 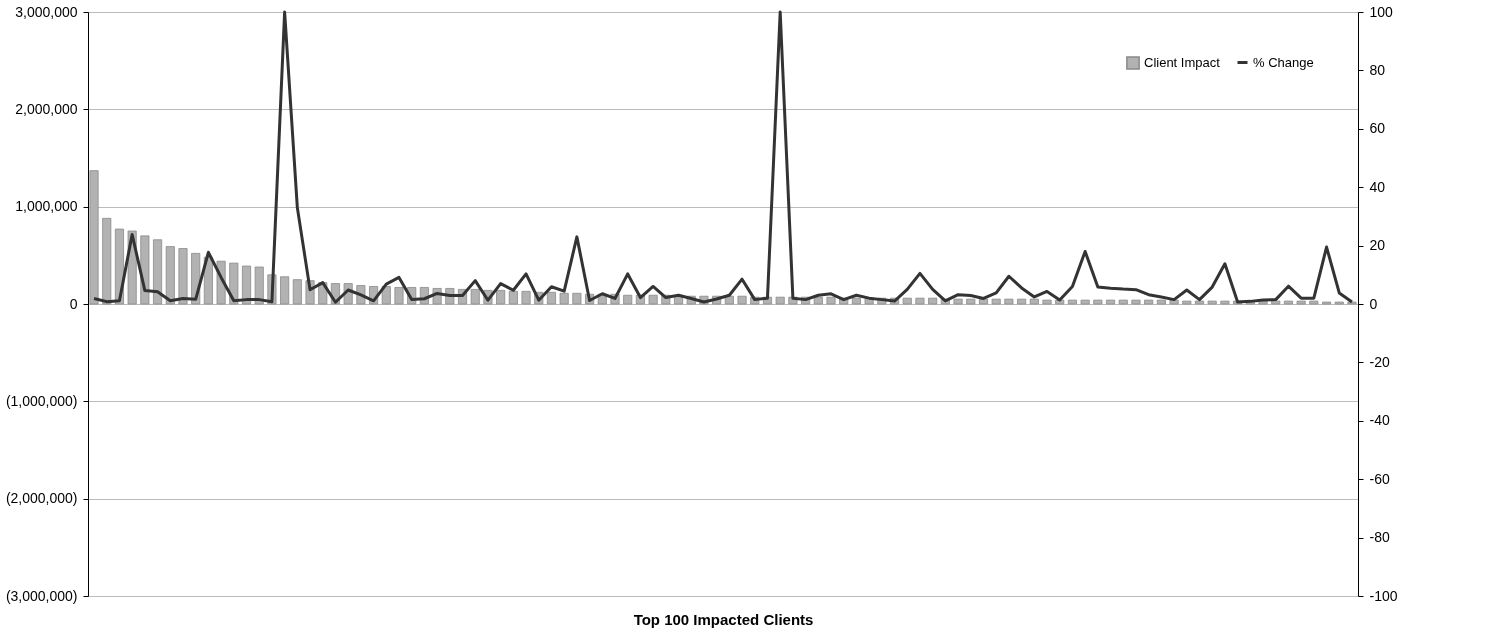 I want to click on y-tick-label: (3,000,000), so click(x=41, y=595).